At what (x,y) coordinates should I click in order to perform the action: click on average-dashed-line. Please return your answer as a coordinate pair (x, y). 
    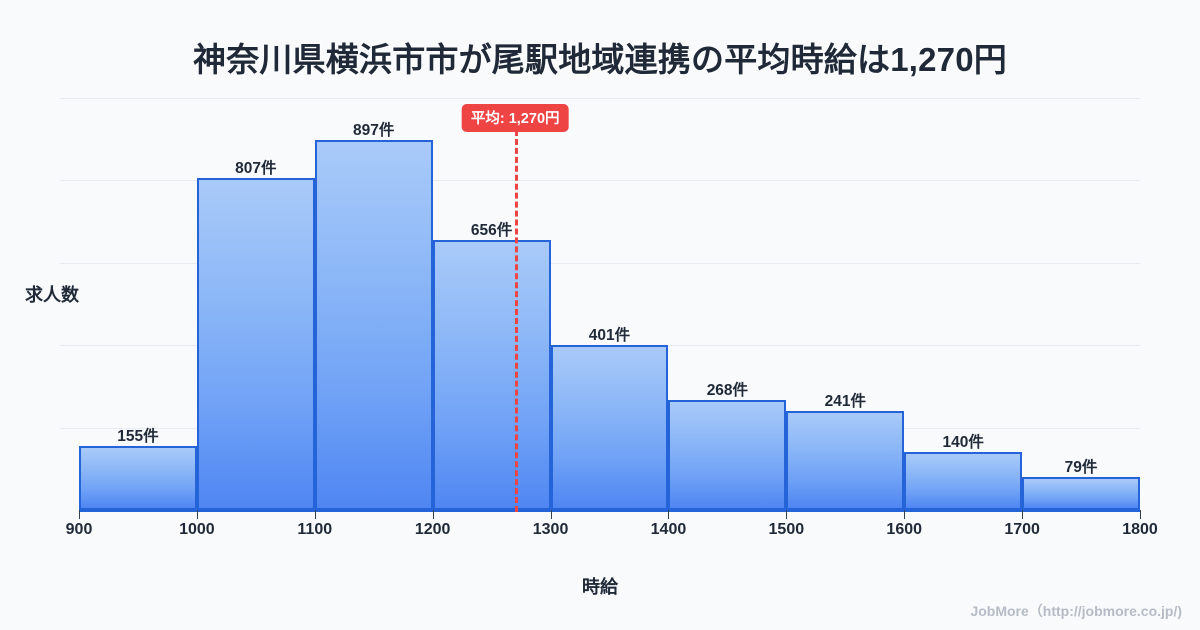
    Looking at the image, I should click on (517, 321).